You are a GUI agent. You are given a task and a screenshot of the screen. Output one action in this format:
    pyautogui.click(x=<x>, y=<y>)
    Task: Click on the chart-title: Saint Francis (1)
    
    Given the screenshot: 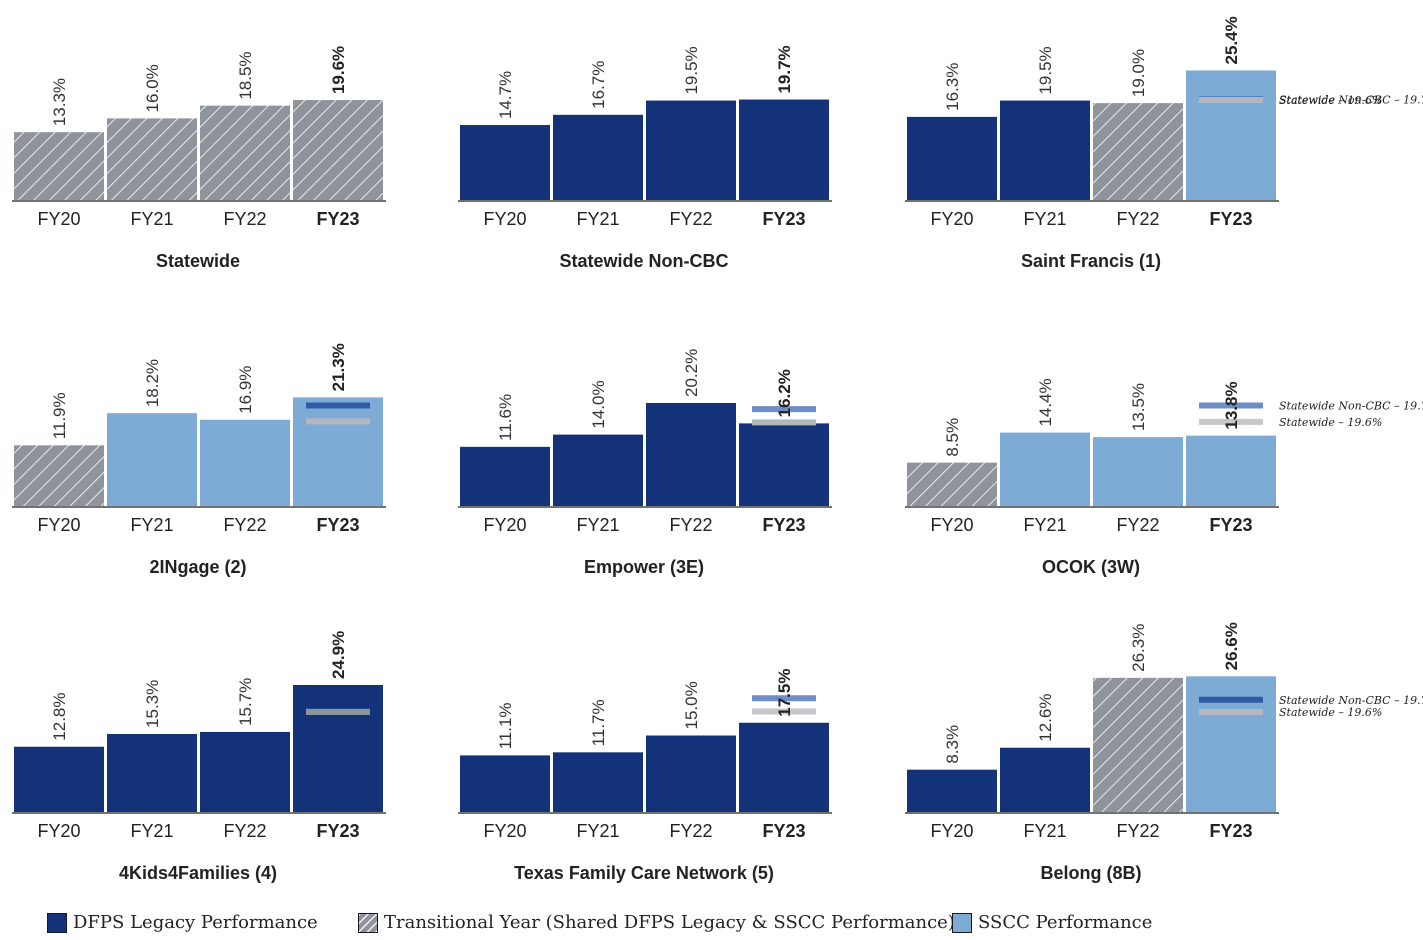 What is the action you would take?
    pyautogui.click(x=1091, y=261)
    